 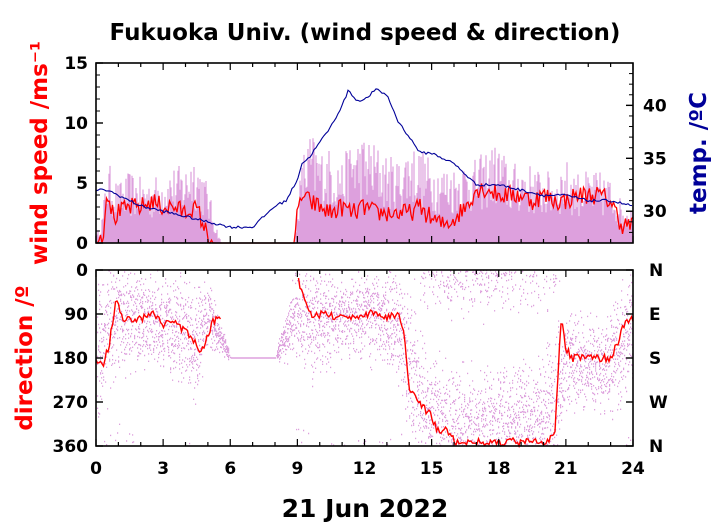 What do you see at coordinates (432, 469) in the screenshot?
I see `x-tick-label: 15` at bounding box center [432, 469].